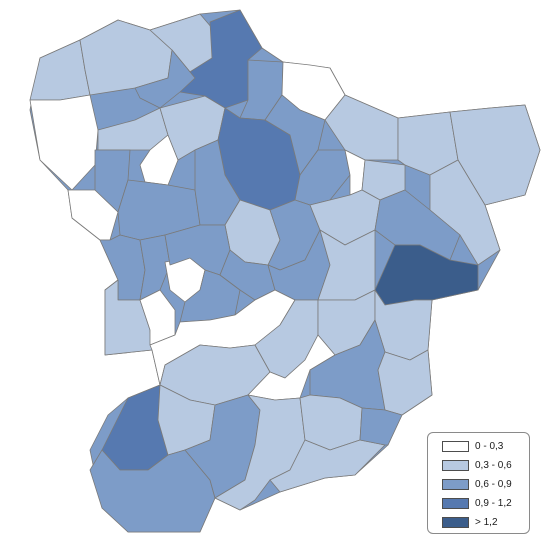  I want to click on legend-label-2: 0,6 - 0,9, so click(493, 484).